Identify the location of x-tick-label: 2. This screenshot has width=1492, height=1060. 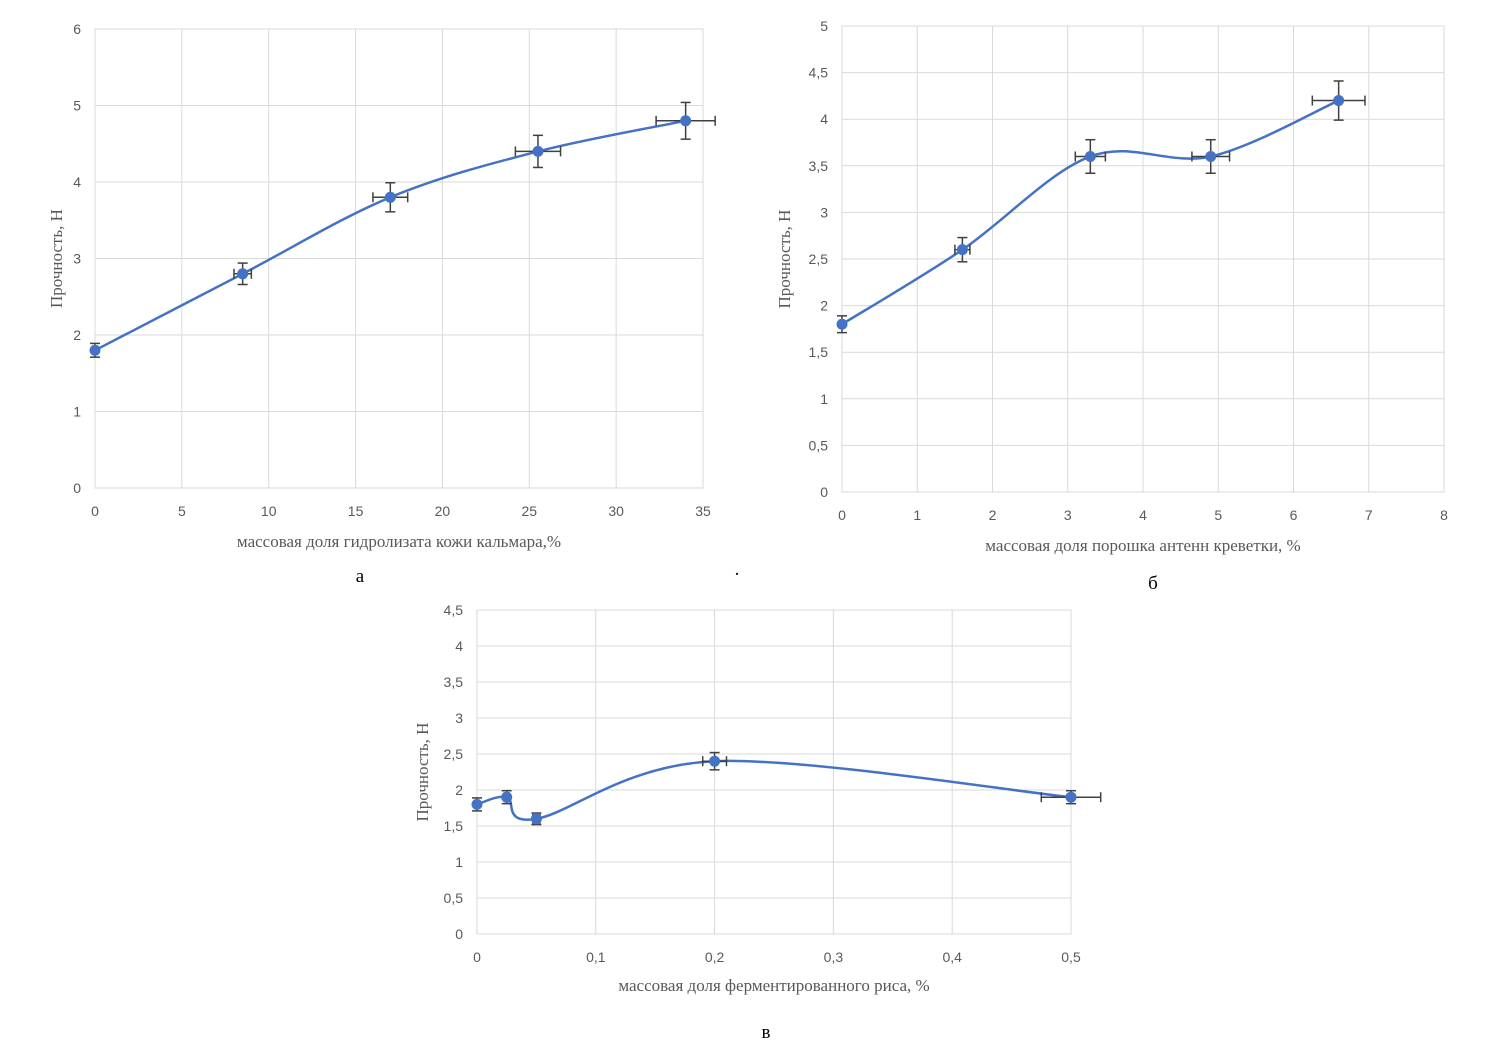
(993, 515).